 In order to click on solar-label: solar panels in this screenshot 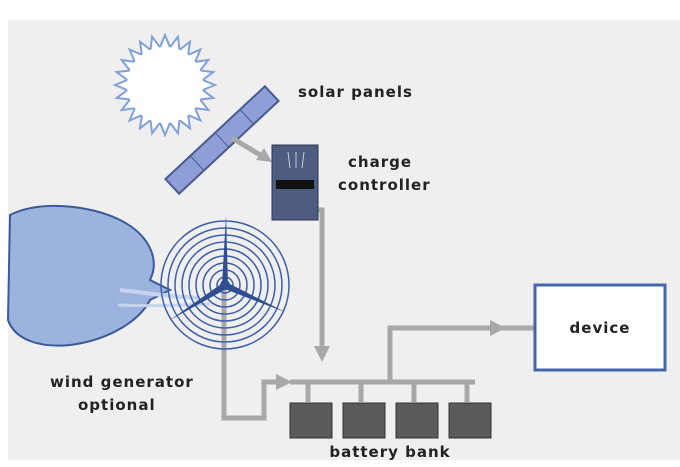, I will do `click(355, 92)`.